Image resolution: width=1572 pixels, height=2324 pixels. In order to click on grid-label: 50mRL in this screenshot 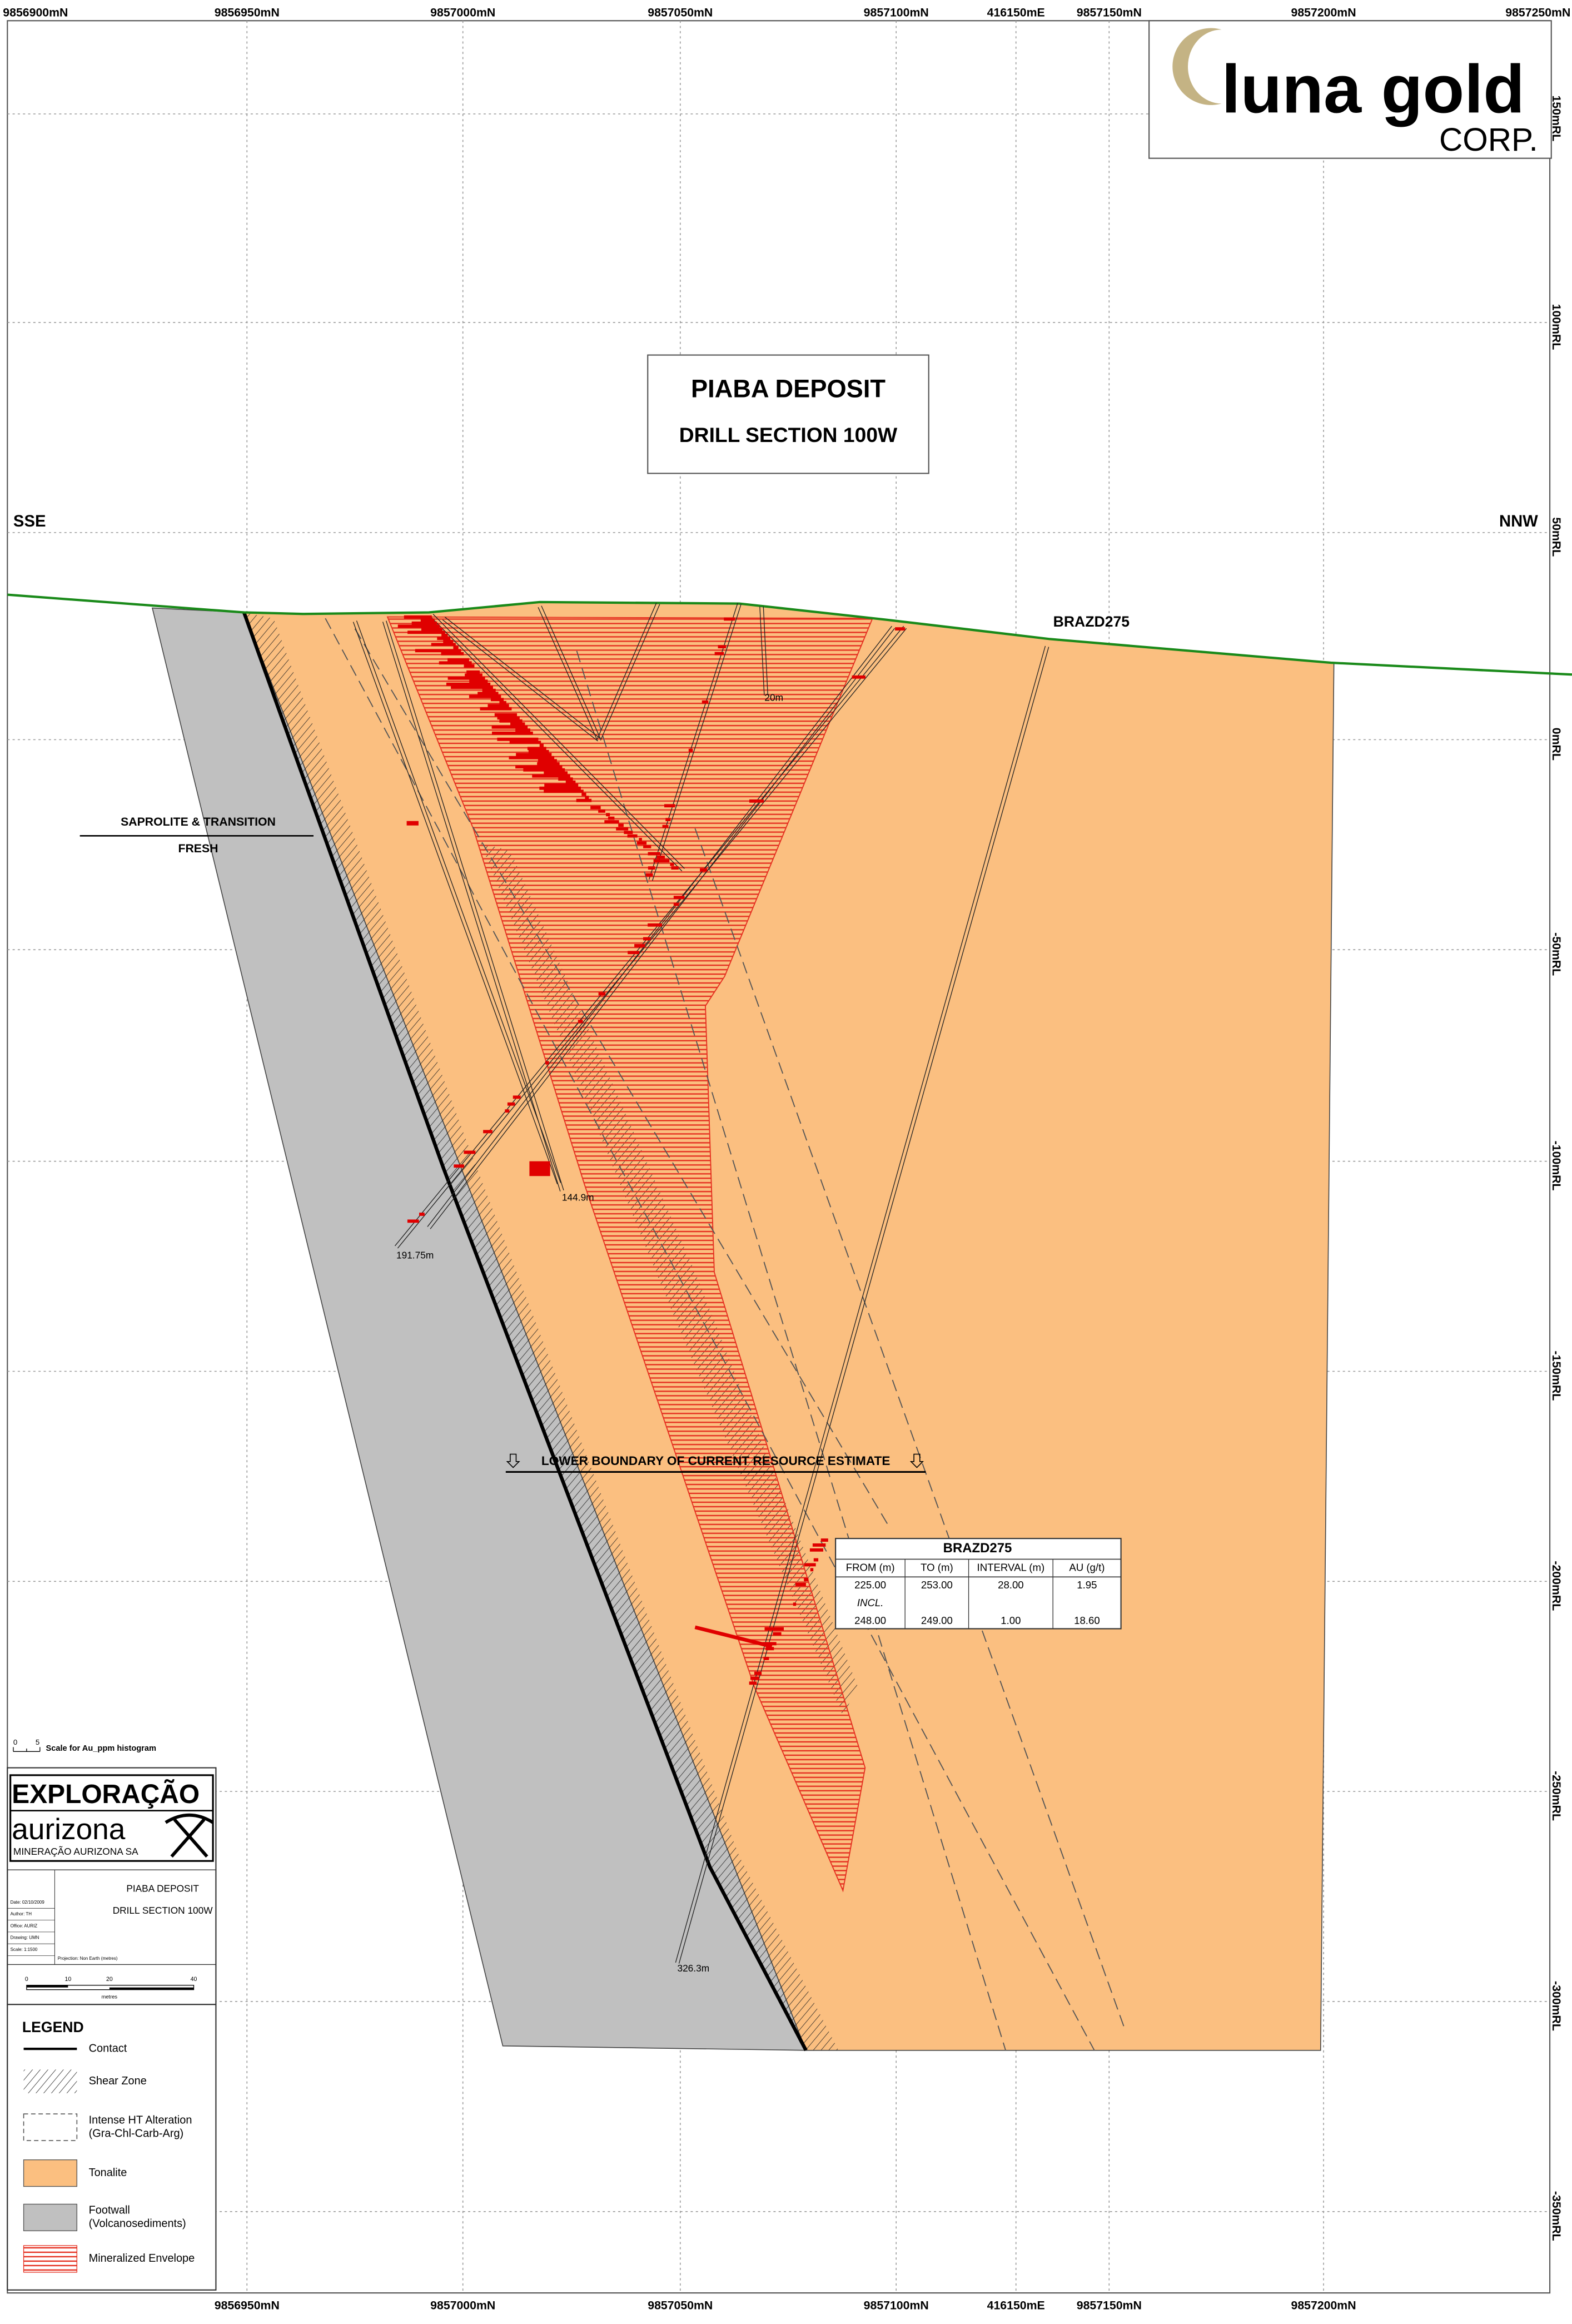, I will do `click(1556, 537)`.